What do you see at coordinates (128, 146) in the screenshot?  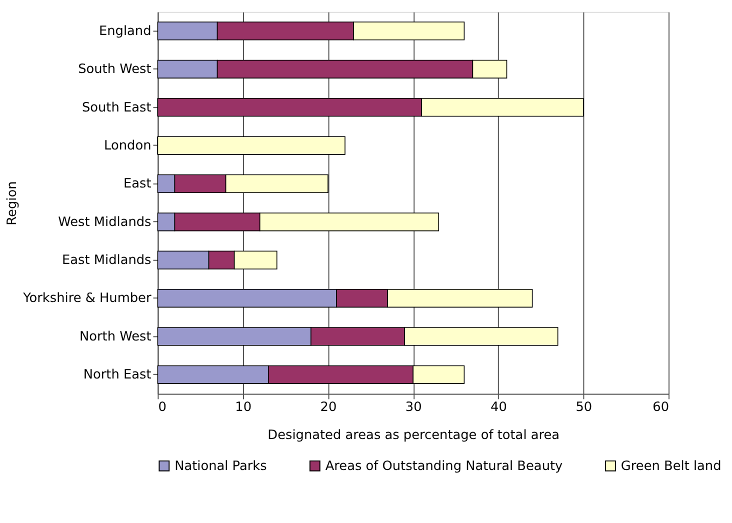 I see `y-tick-label: London` at bounding box center [128, 146].